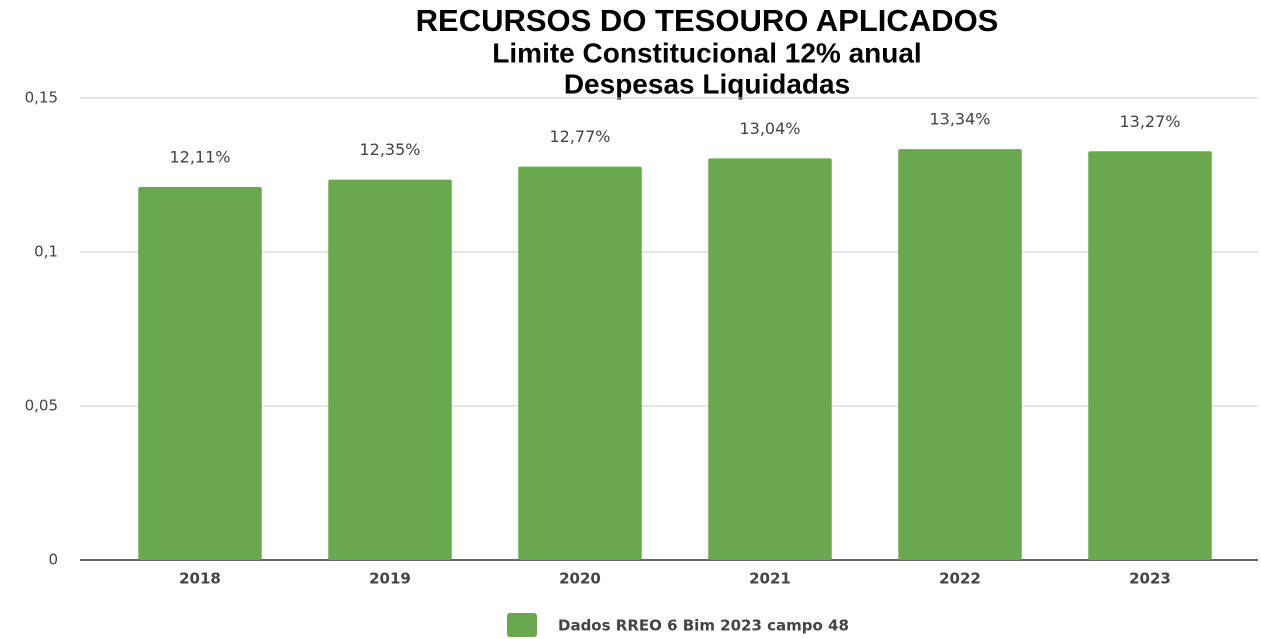 Image resolution: width=1261 pixels, height=639 pixels. Describe the element at coordinates (53, 560) in the screenshot. I see `y-tick-label: 0` at that location.